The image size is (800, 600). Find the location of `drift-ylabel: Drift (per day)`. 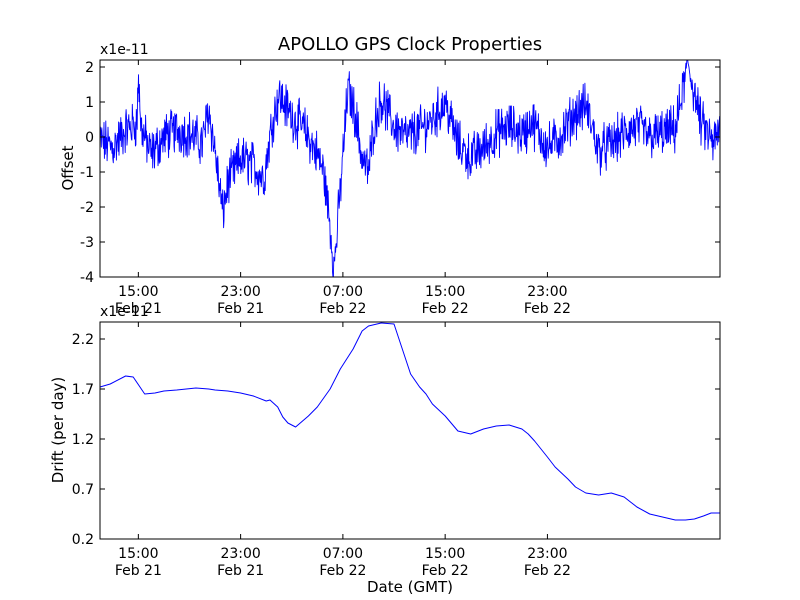

drift-ylabel: Drift (per day) is located at coordinates (58, 430).